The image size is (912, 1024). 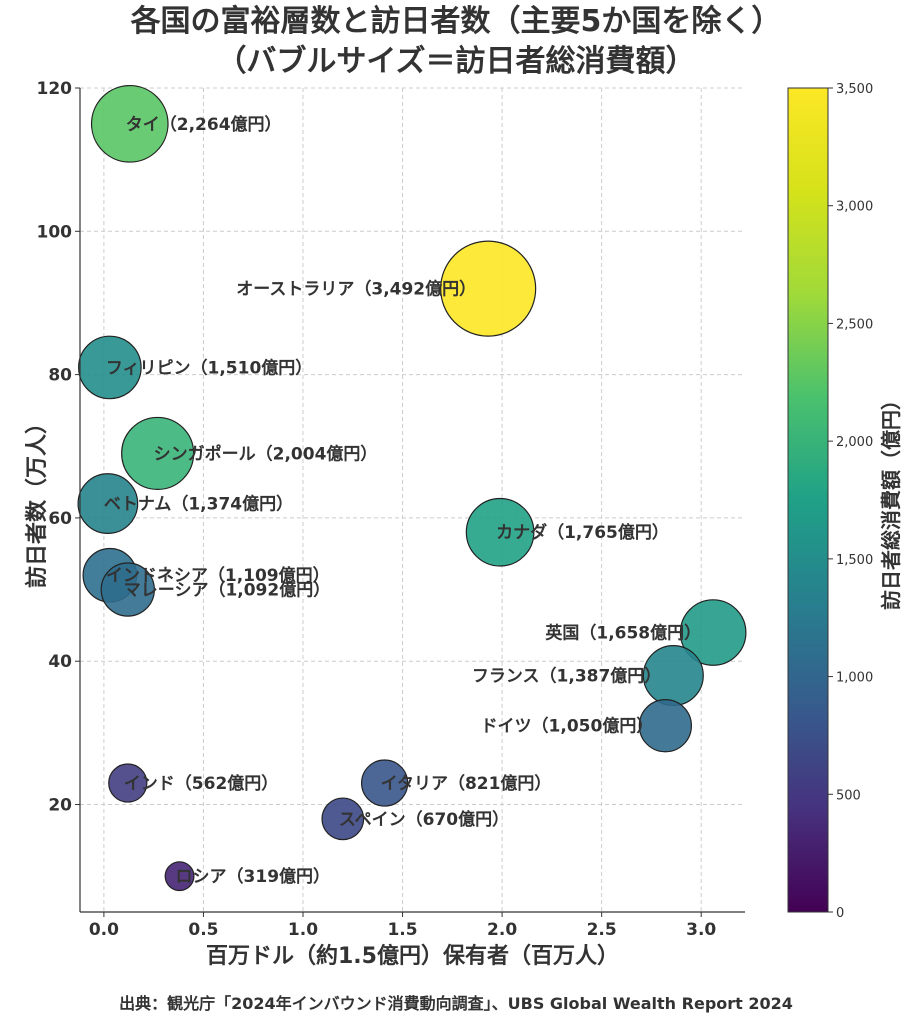 I want to click on y-tick-label: 60, so click(x=60, y=519).